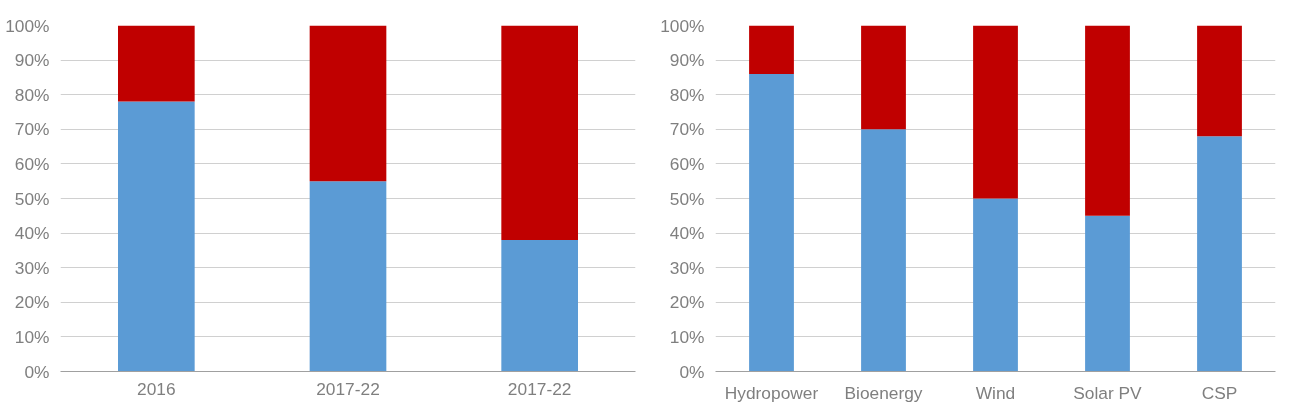 This screenshot has width=1291, height=411. Describe the element at coordinates (156, 388) in the screenshot. I see `x-tick-label: 2016` at that location.